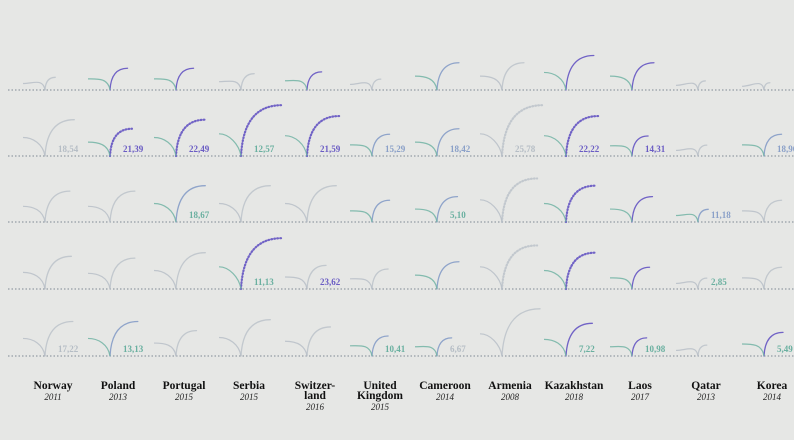  I want to click on value-label: 6,67, so click(458, 349).